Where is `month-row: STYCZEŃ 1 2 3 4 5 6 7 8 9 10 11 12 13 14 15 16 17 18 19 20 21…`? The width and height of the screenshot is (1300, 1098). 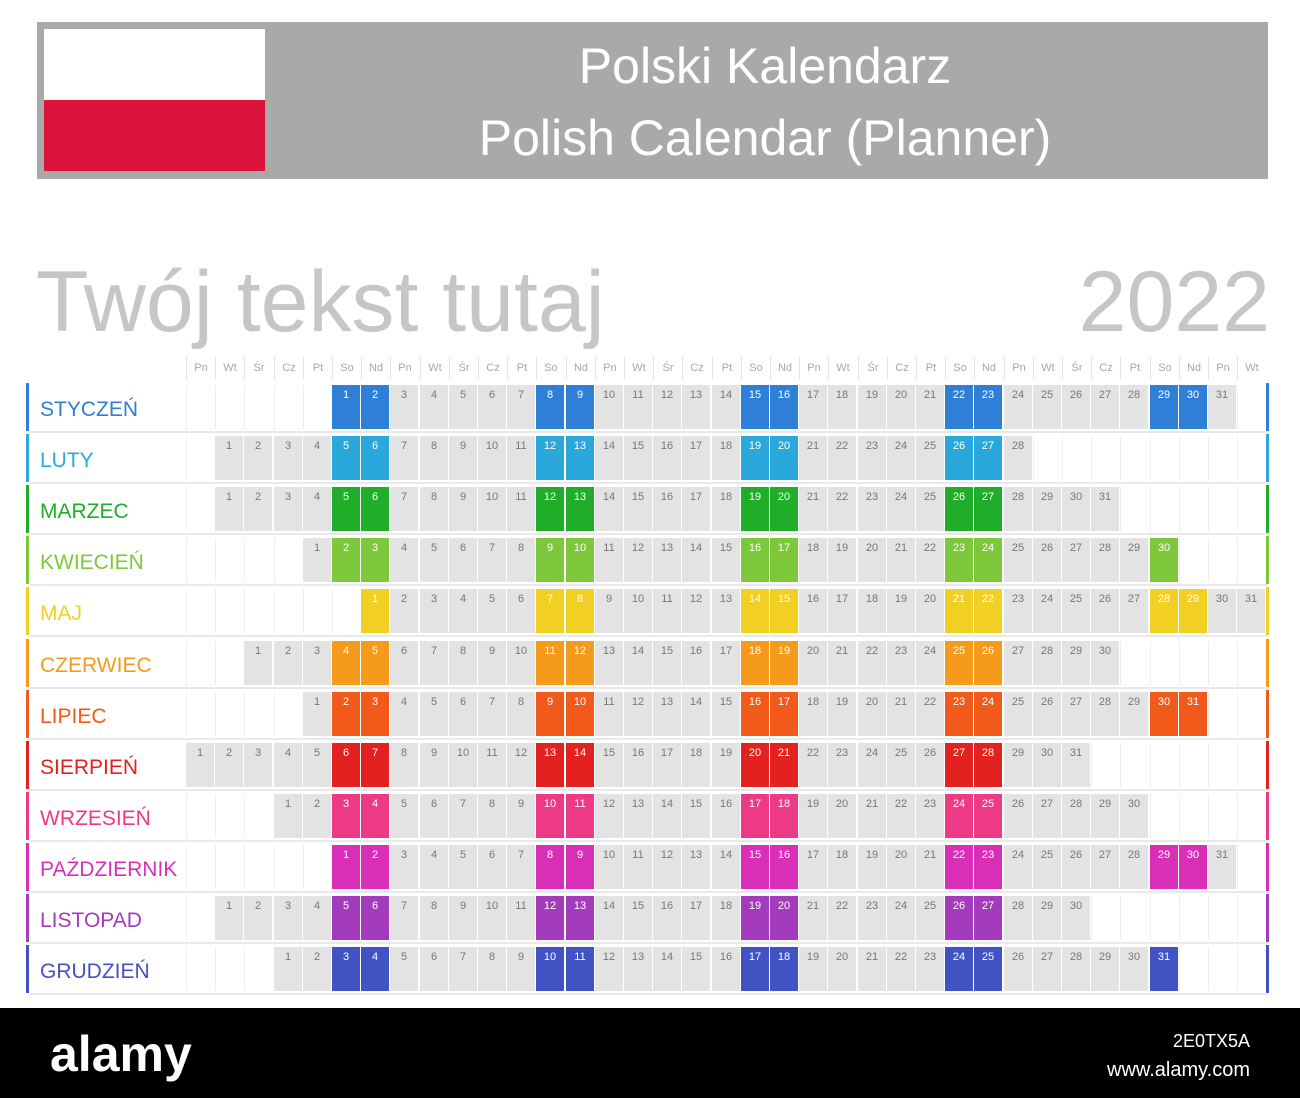 month-row: STYCZEŃ 1 2 3 4 5 6 7 8 9 10 11 12 13 14 15 16 17 18 19 20 21… is located at coordinates (650, 408).